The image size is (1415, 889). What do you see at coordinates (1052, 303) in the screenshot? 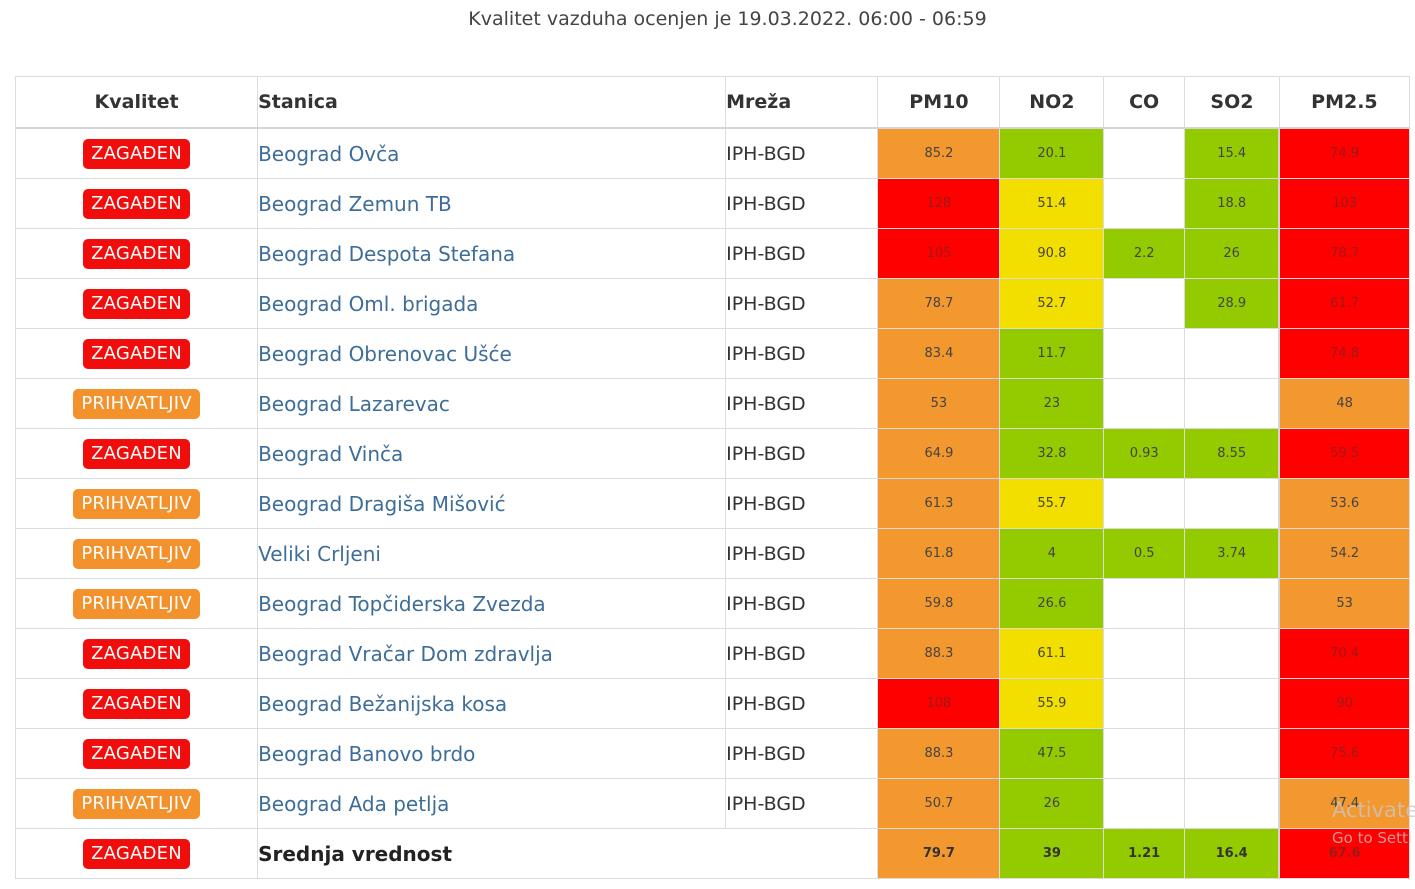
I see `no2-value: 52.7` at bounding box center [1052, 303].